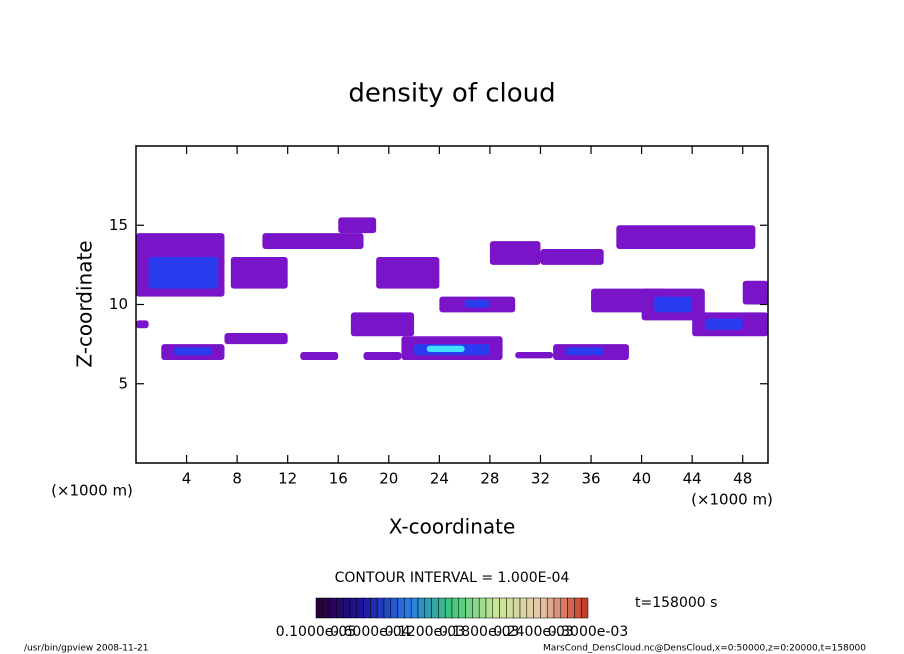 The image size is (904, 654). What do you see at coordinates (370, 632) in the screenshot?
I see `colorbar-label: 0.6000e-04` at bounding box center [370, 632].